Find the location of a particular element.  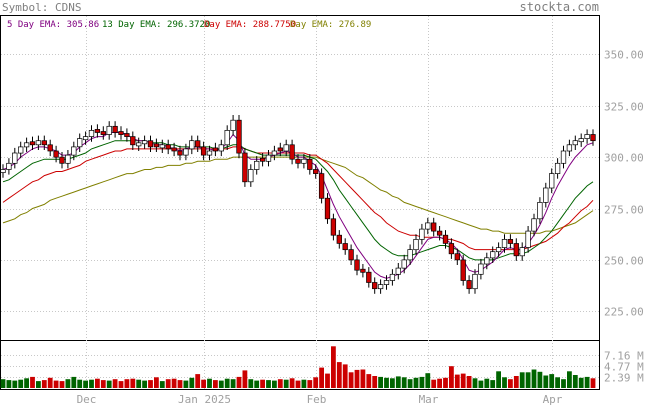

volume-tick-label: 4.77 M is located at coordinates (624, 367).